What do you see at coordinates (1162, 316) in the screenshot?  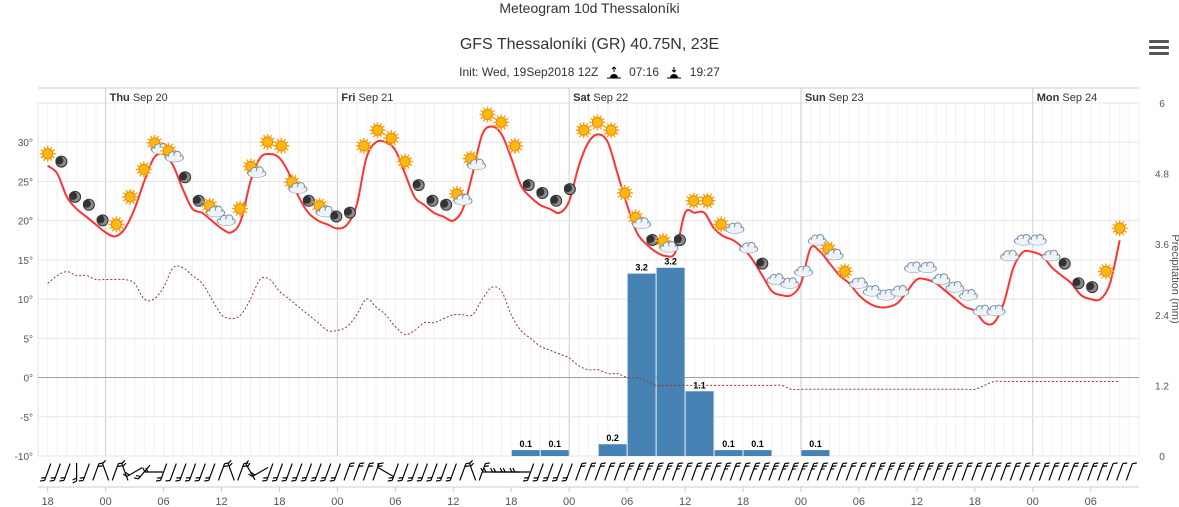 I see `precipitation-tick-label: 2.4` at bounding box center [1162, 316].